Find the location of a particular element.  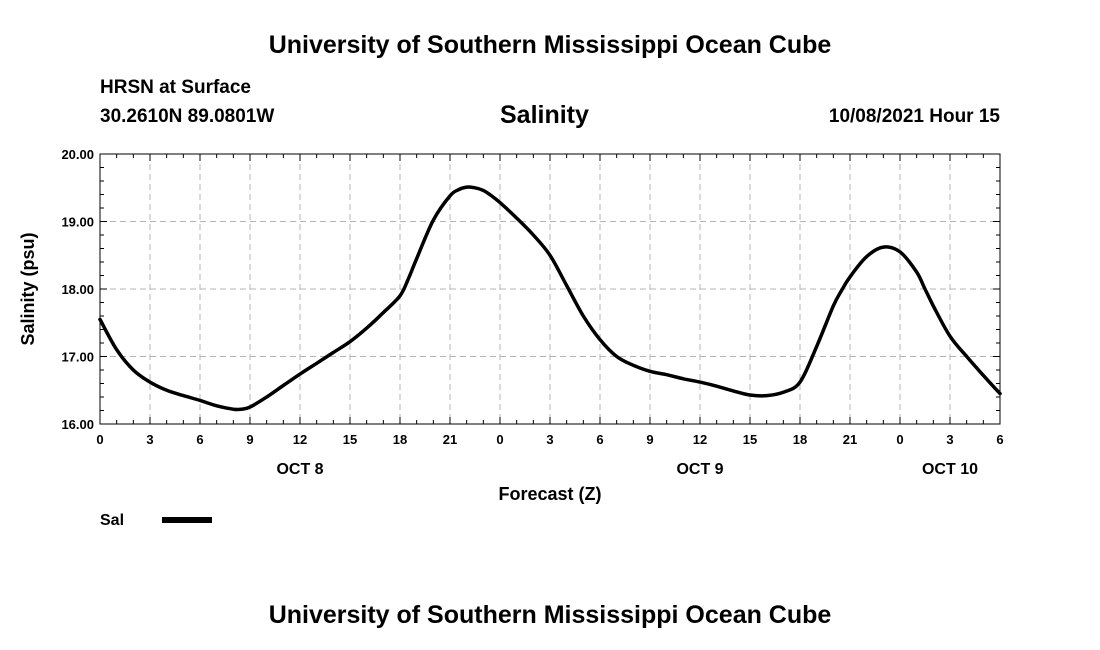

date-label: OCT 10 is located at coordinates (950, 469).